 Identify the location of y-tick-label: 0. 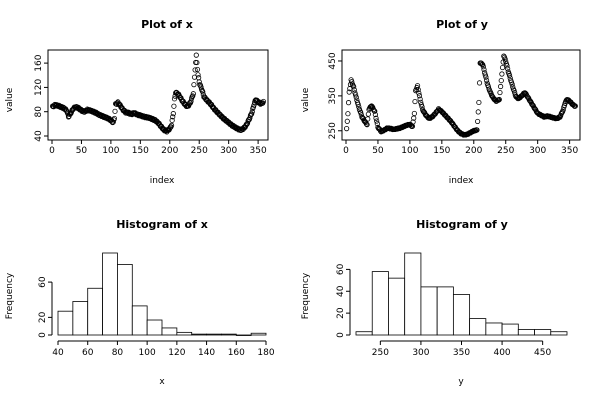
(43, 335).